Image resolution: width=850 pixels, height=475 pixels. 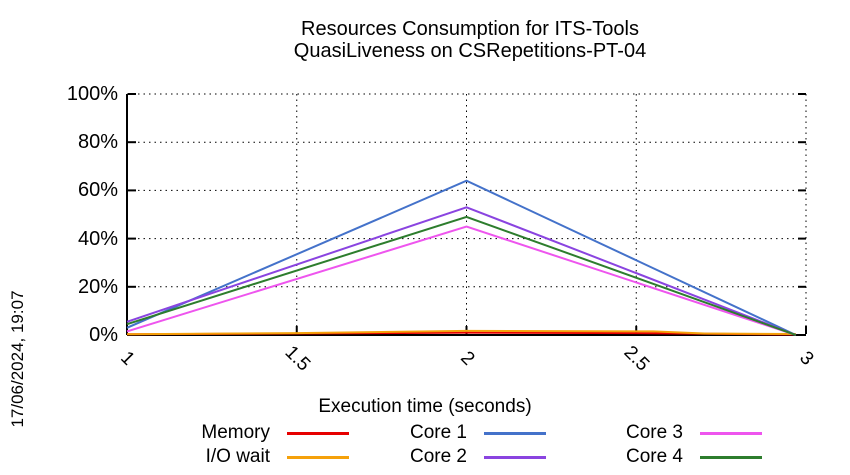 What do you see at coordinates (97, 286) in the screenshot?
I see `y-tick-label: 20%` at bounding box center [97, 286].